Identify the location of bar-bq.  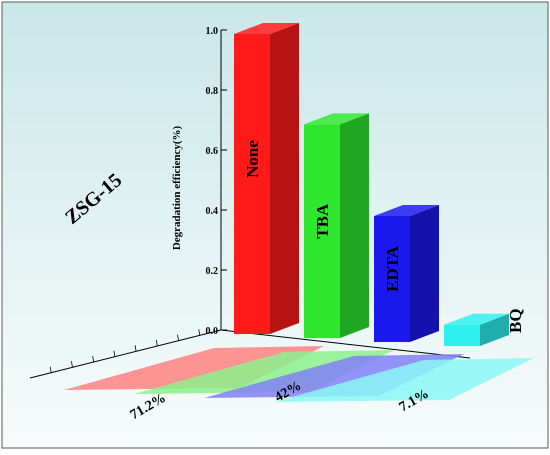
(476, 329).